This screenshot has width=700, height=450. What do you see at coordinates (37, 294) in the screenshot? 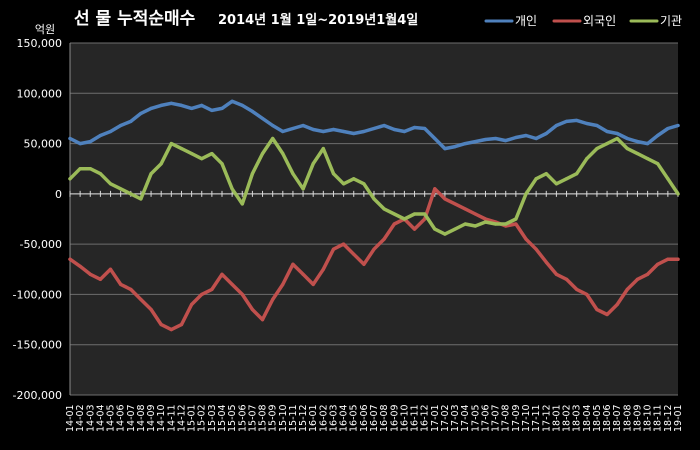
I see `y-tick-label: -100,000` at bounding box center [37, 294].